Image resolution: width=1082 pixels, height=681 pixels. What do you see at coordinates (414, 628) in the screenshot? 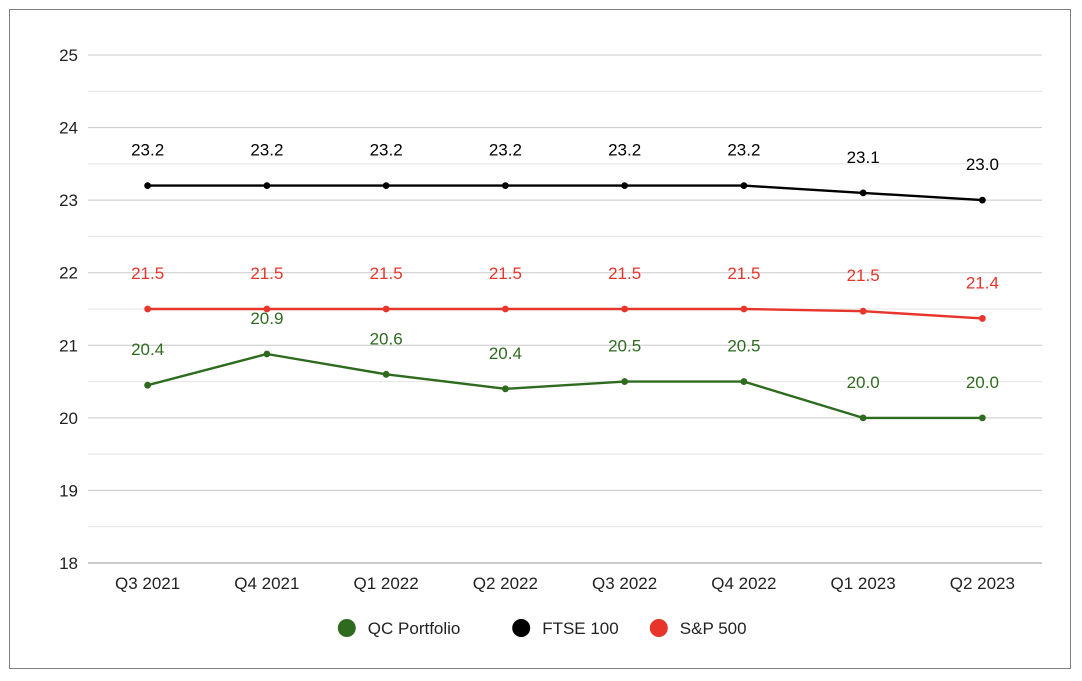
I see `legend-label: QC Portfolio` at bounding box center [414, 628].